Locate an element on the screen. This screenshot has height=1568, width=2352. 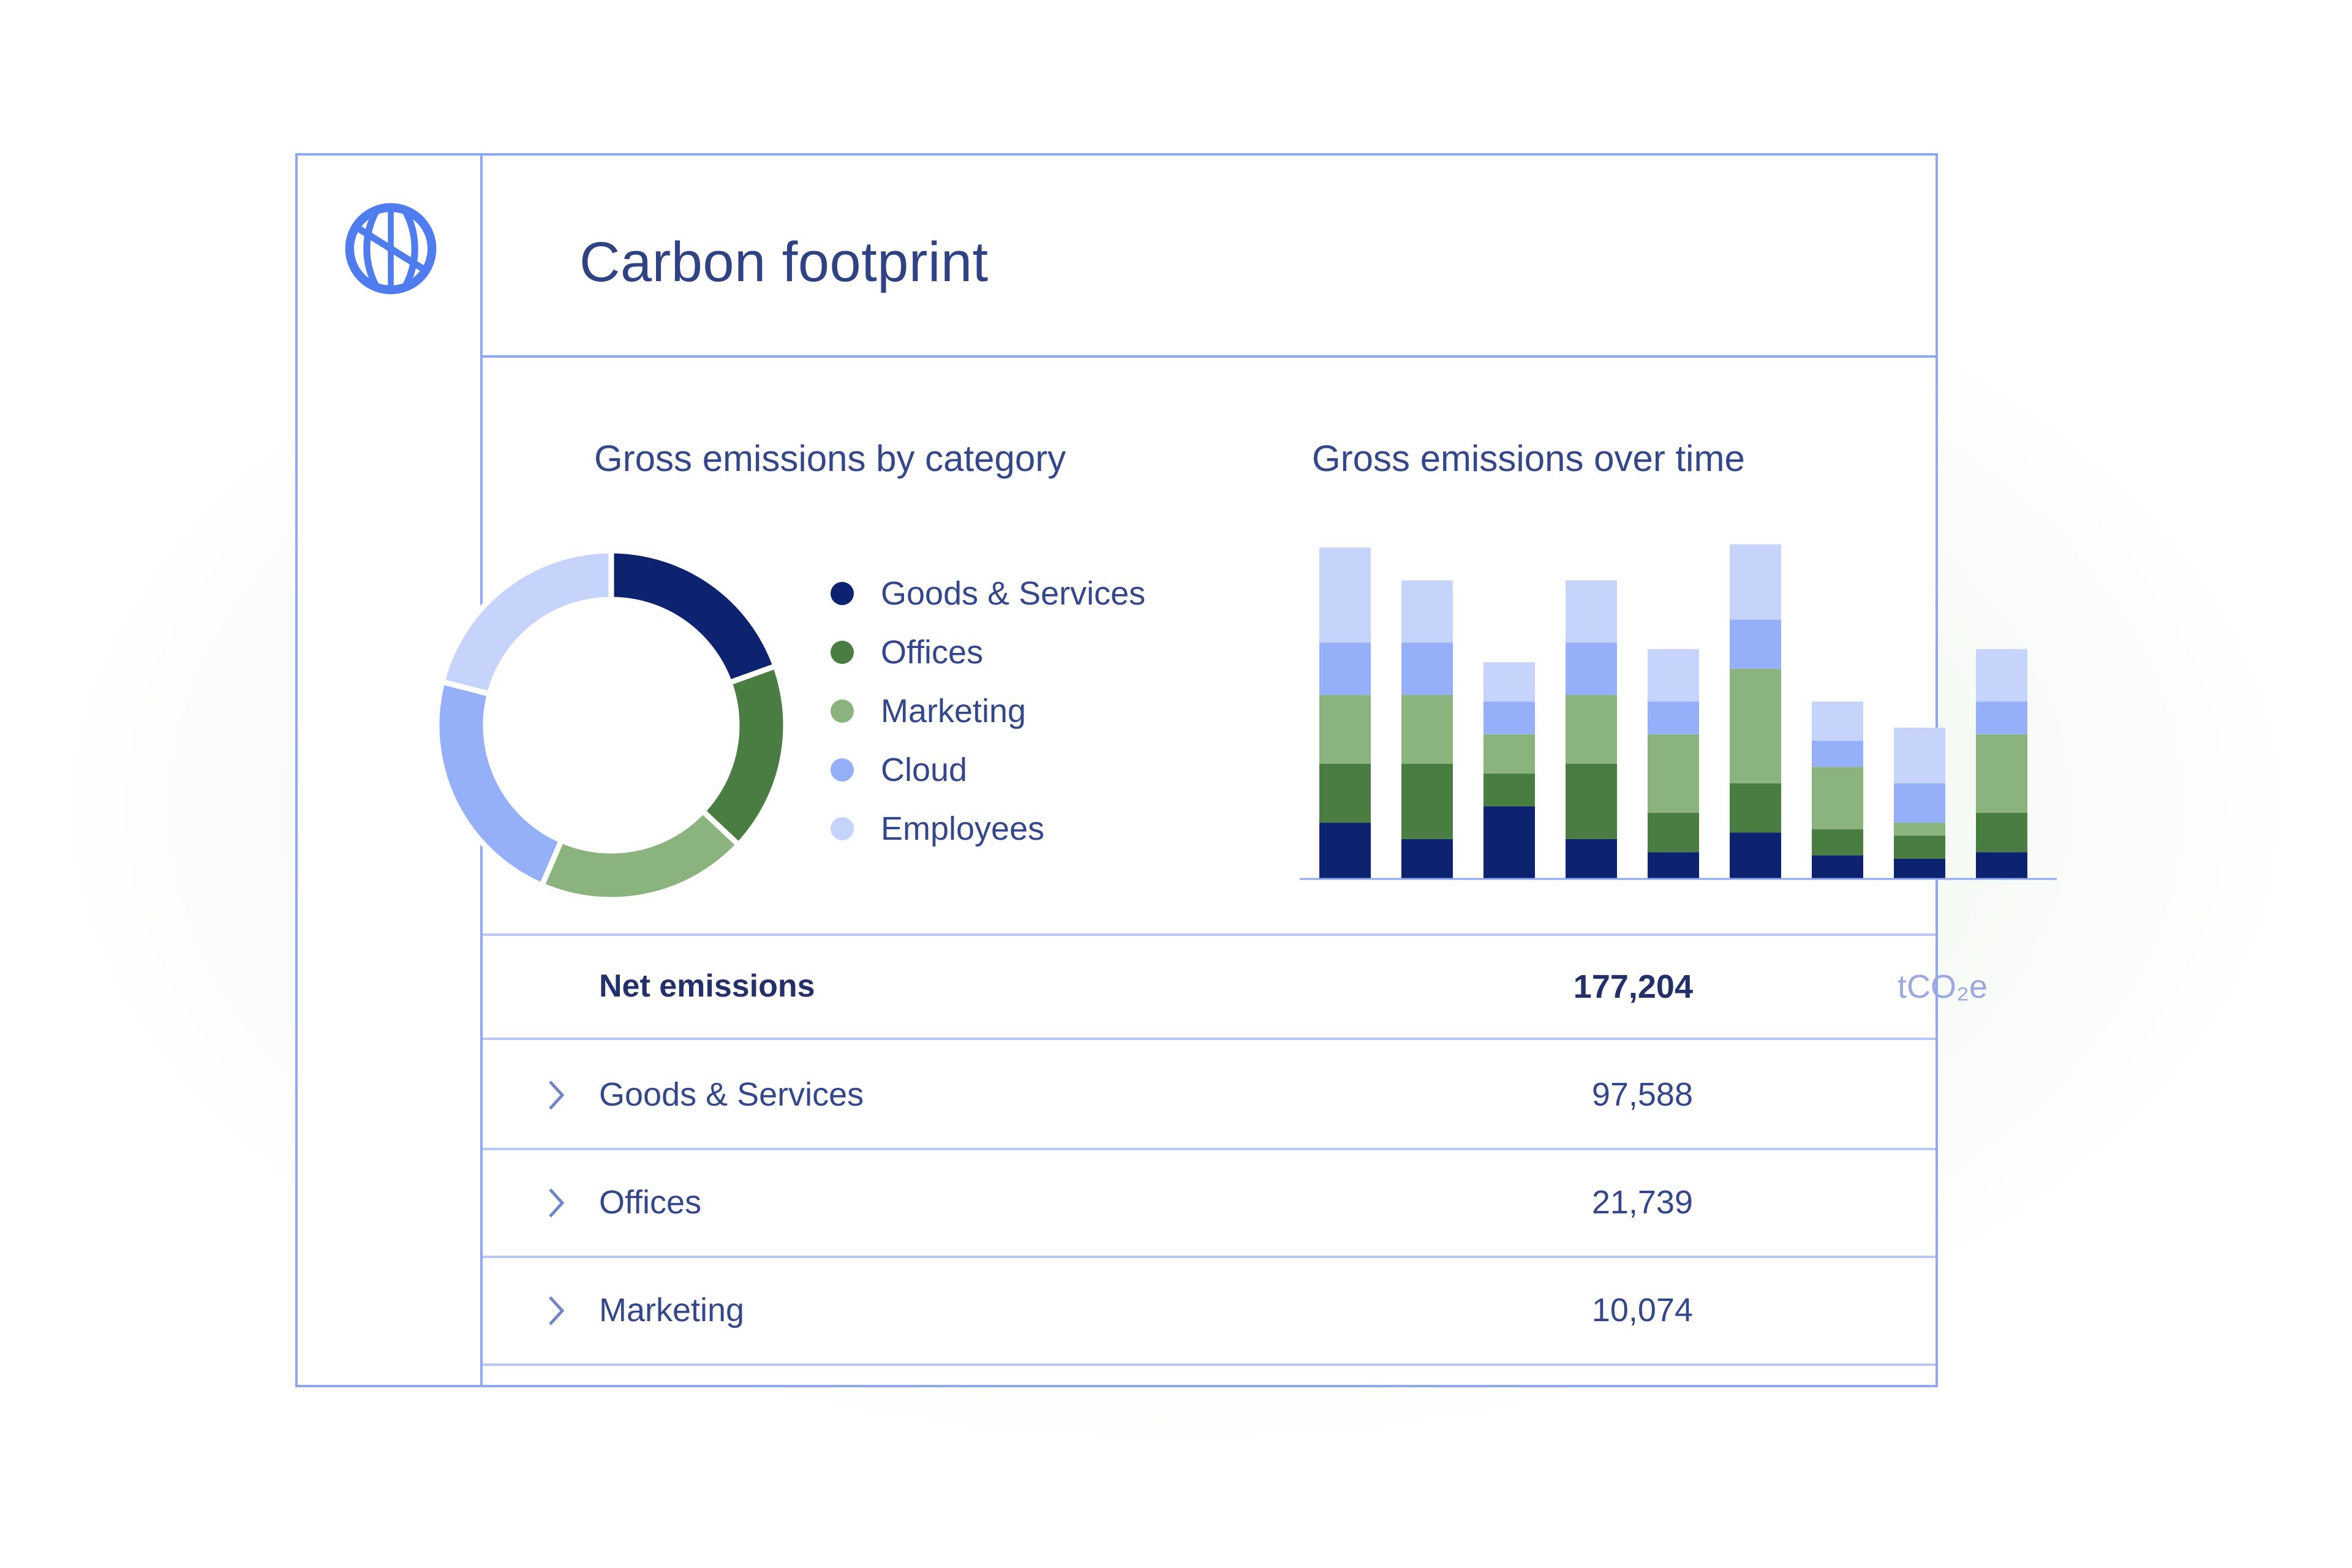
row-label: Marketing is located at coordinates (672, 1311).